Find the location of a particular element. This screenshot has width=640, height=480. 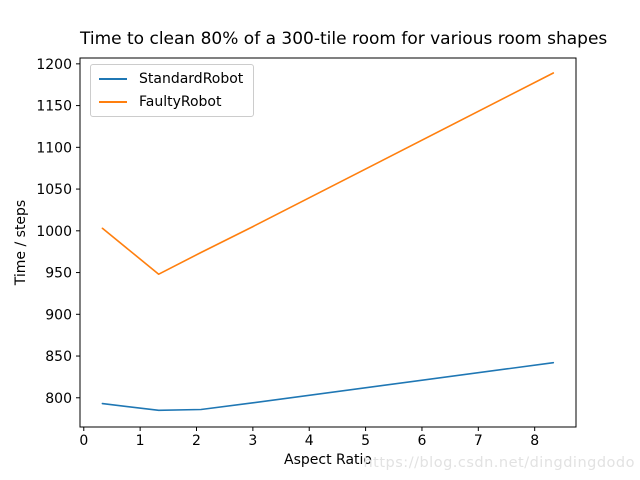

legend-item-faultyrobot: FaultyRobot is located at coordinates (171, 102).